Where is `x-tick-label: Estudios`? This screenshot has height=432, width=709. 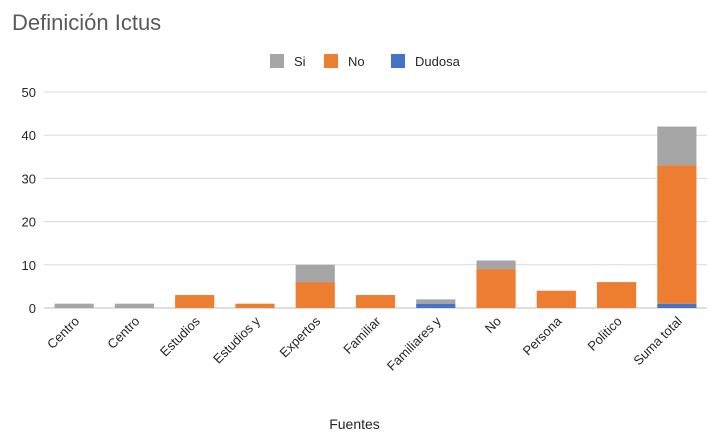
x-tick-label: Estudios is located at coordinates (180, 336).